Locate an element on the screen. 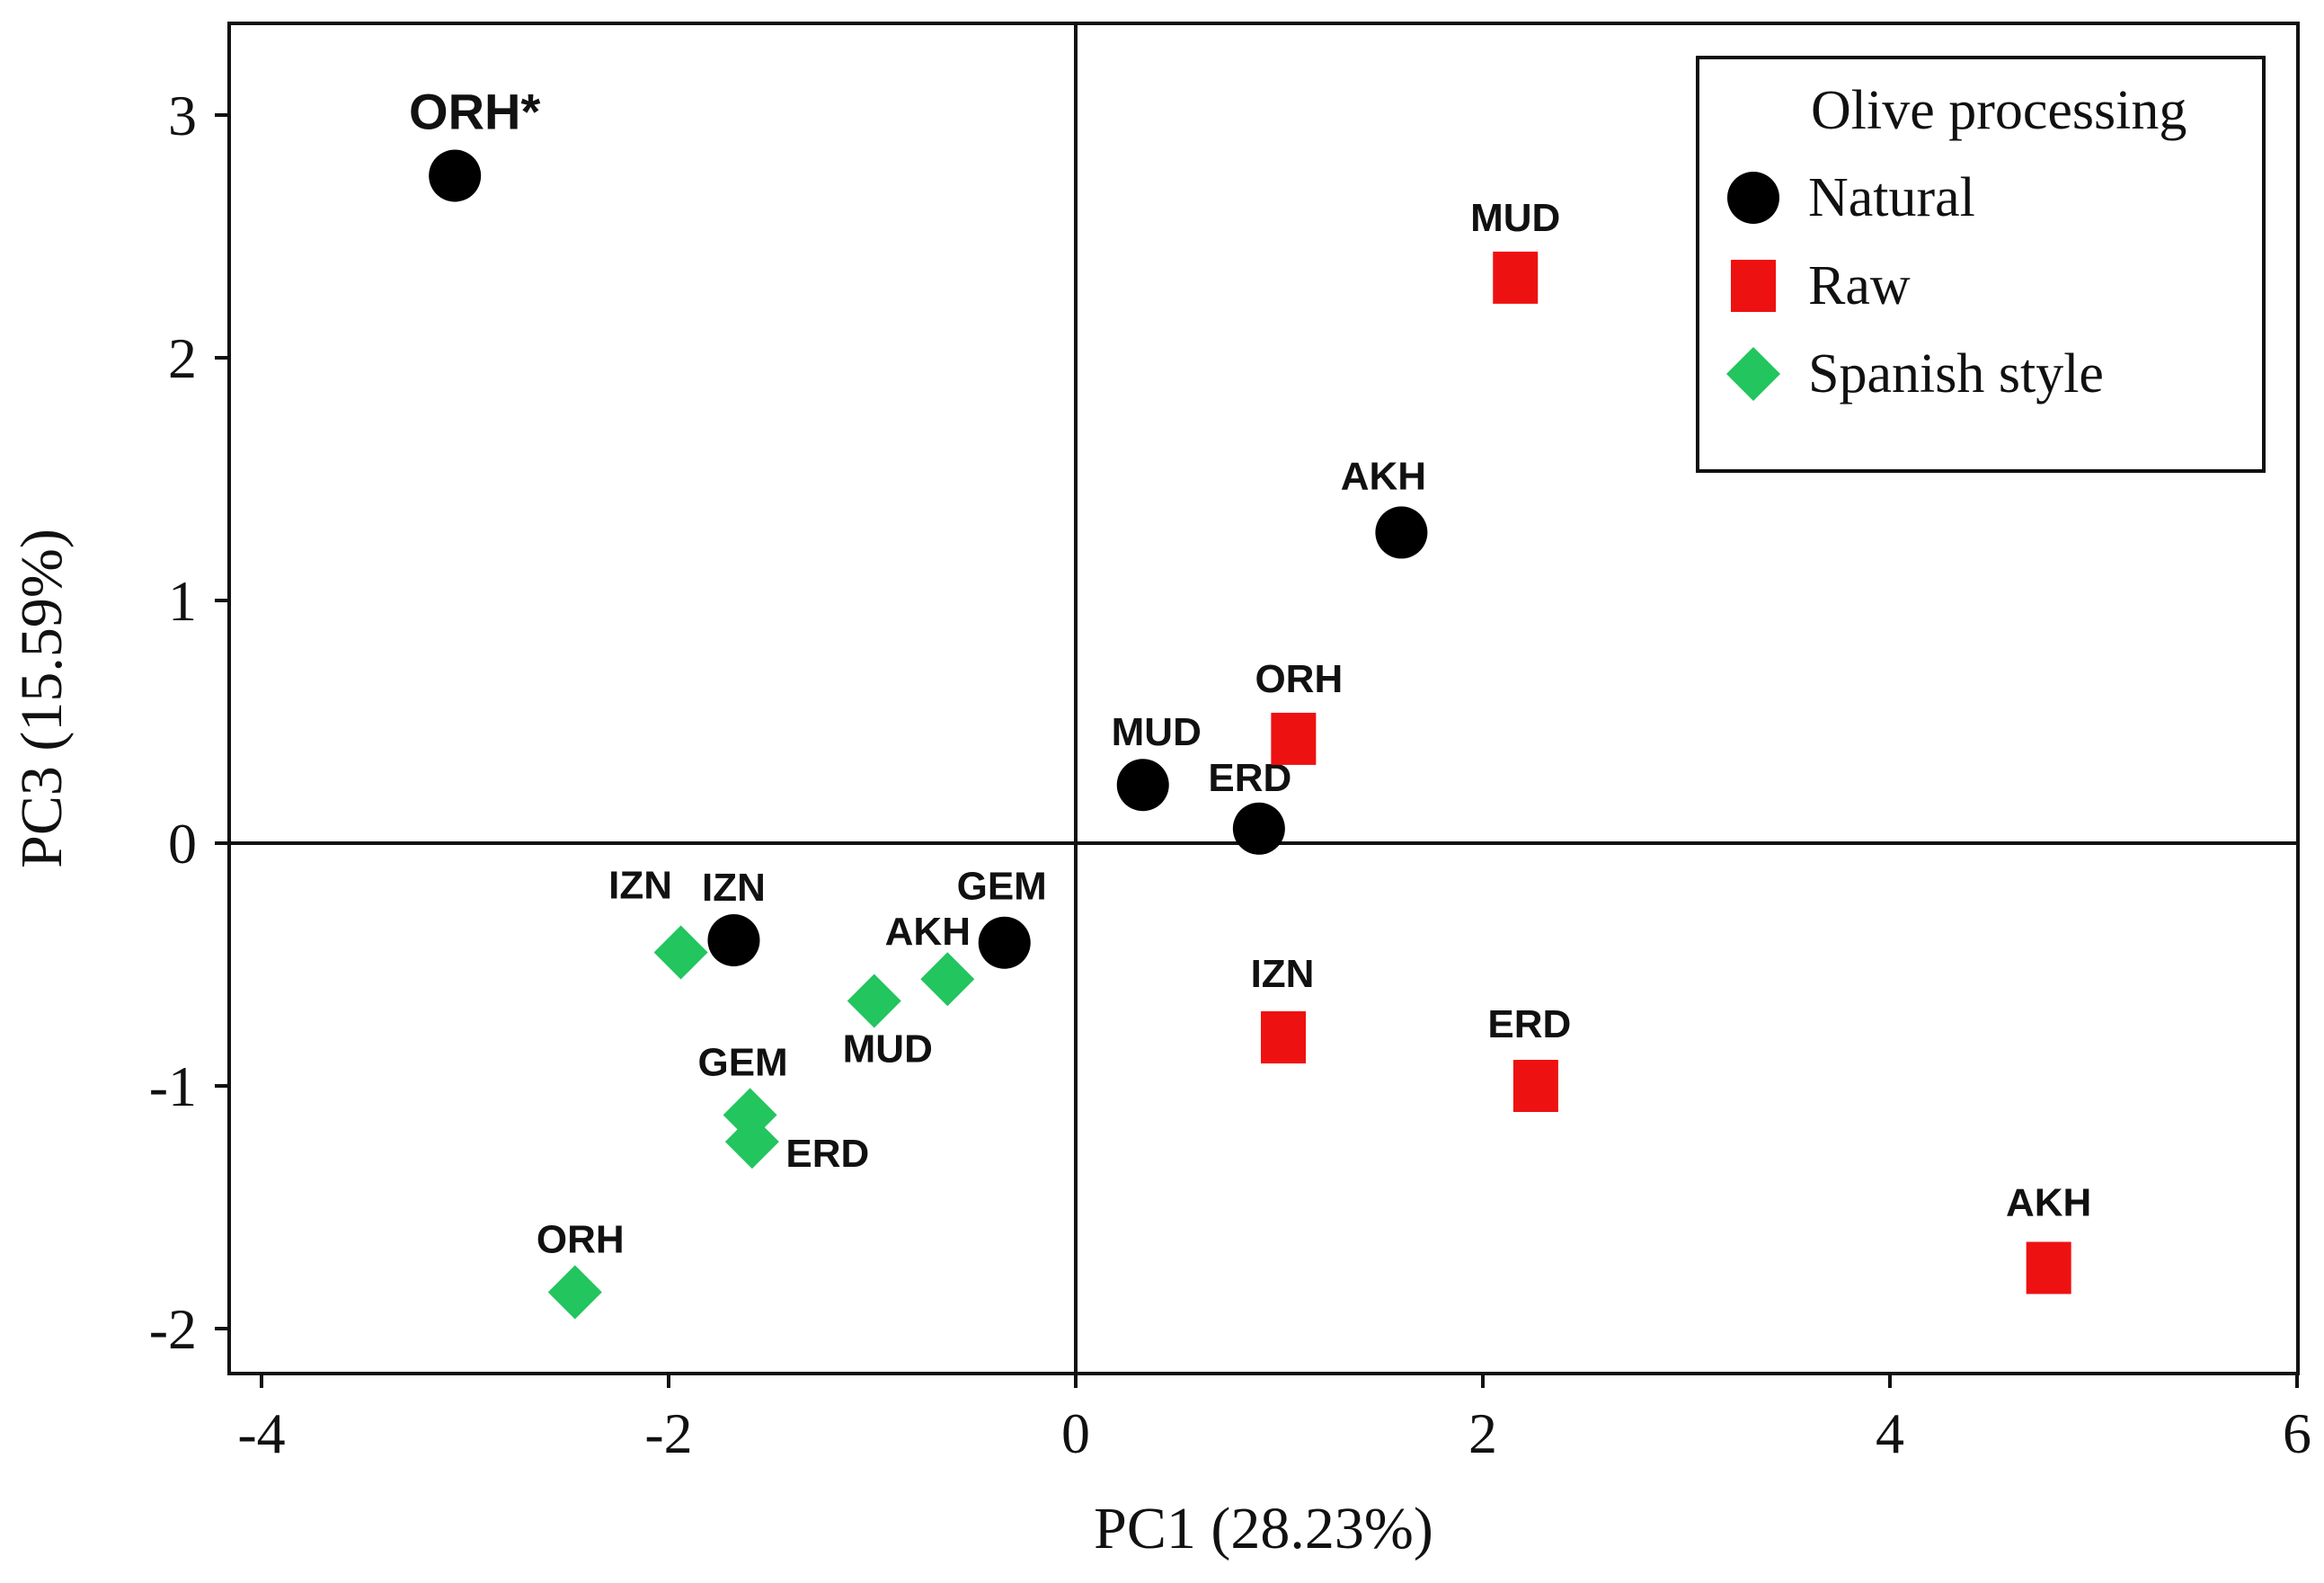 The width and height of the screenshot is (2324, 1583). y-tick-label: 2 is located at coordinates (182, 358).